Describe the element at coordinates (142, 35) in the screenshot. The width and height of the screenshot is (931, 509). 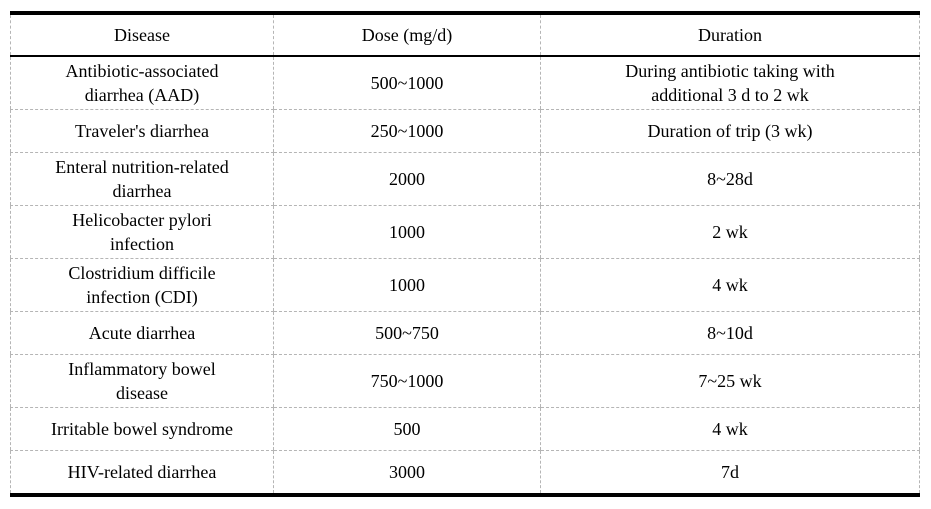
I see `column-header-disease: Disease` at that location.